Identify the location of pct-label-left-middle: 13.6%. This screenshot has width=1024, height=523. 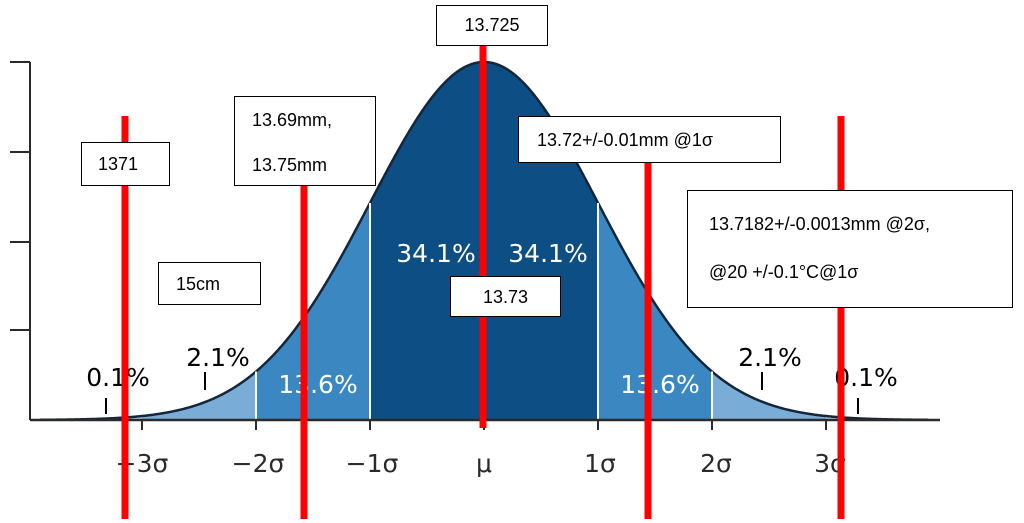
(317, 384).